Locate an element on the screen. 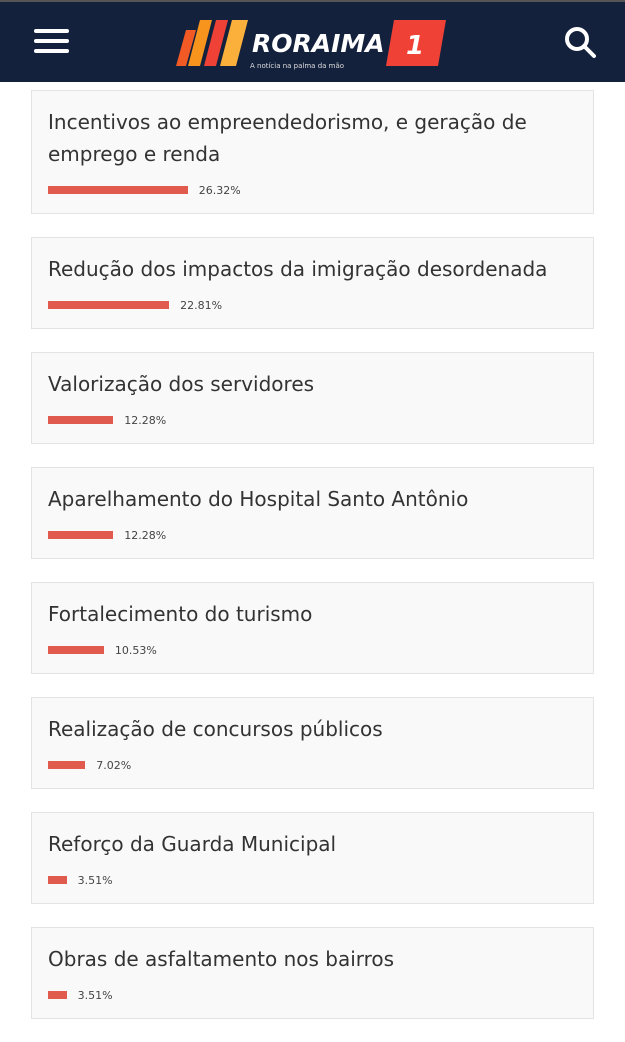  header: RORAIMA 1 A notícia na palma da mão is located at coordinates (312, 41).